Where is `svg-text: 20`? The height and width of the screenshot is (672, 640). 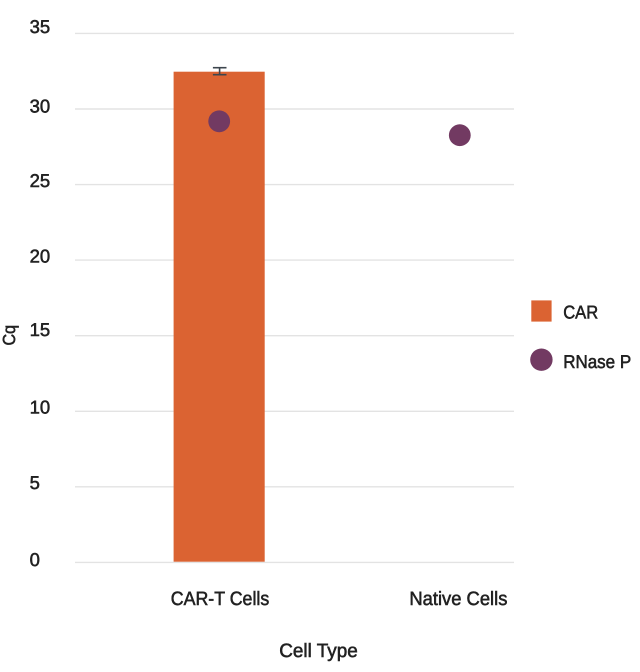
svg-text: 20 is located at coordinates (40, 255).